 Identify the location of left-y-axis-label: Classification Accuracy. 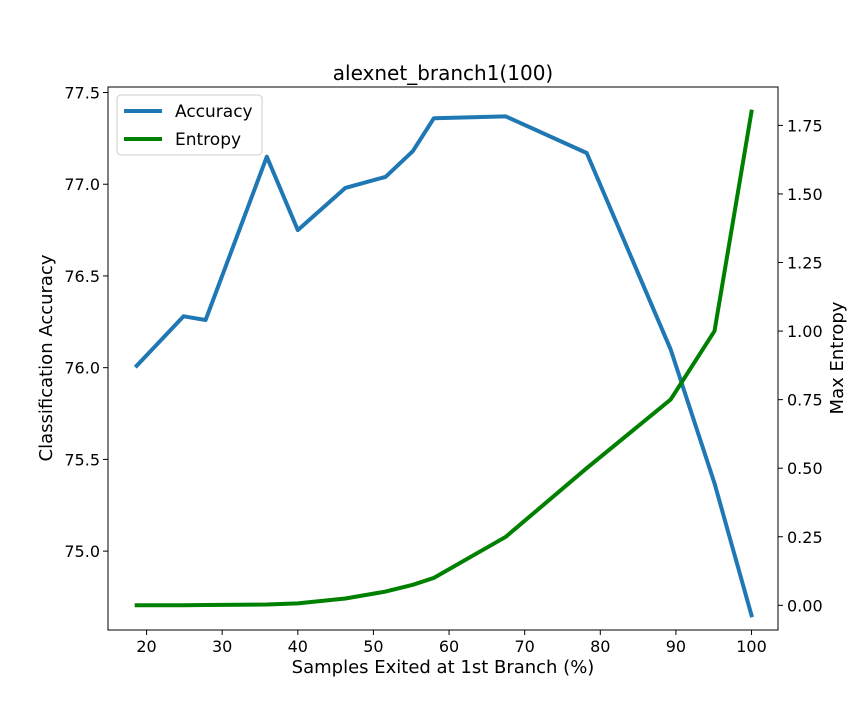
(46, 357).